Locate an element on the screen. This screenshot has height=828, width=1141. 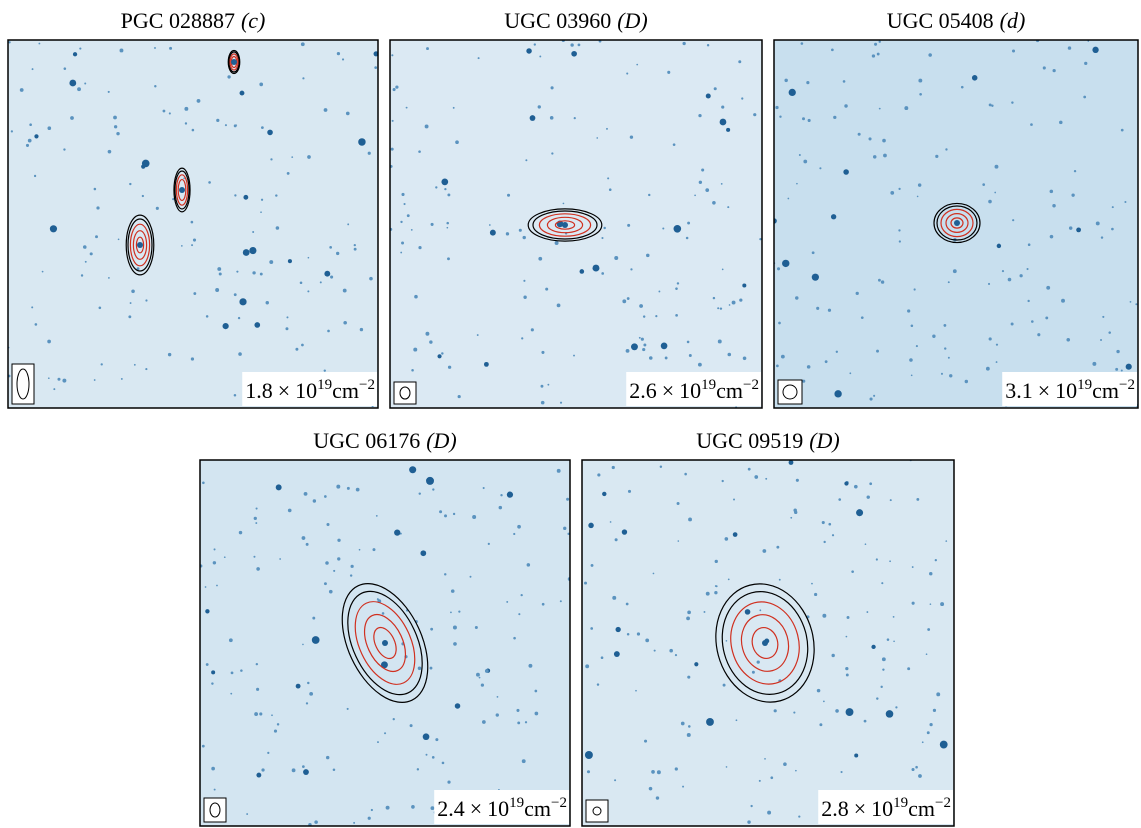
object-name: UGC 05408 is located at coordinates (940, 20).